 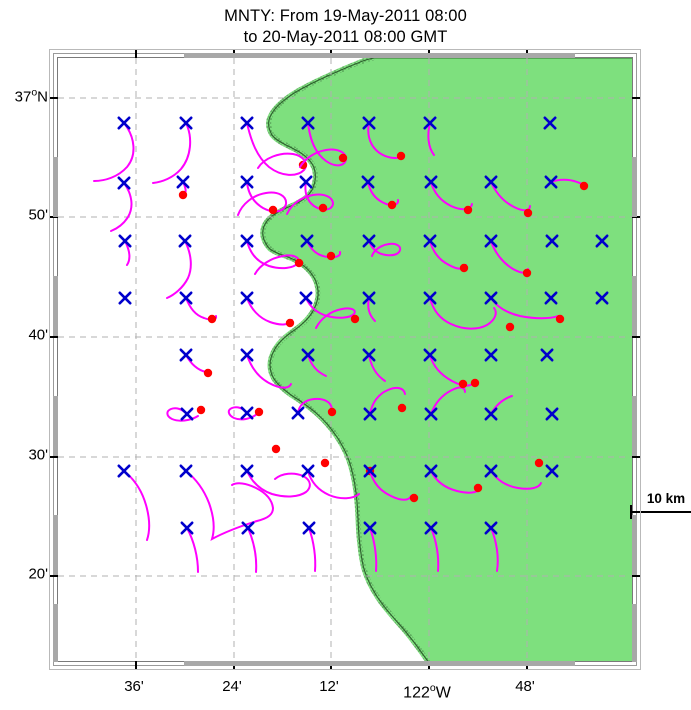 What do you see at coordinates (232, 686) in the screenshot?
I see `x-axis-tick-label: 24'` at bounding box center [232, 686].